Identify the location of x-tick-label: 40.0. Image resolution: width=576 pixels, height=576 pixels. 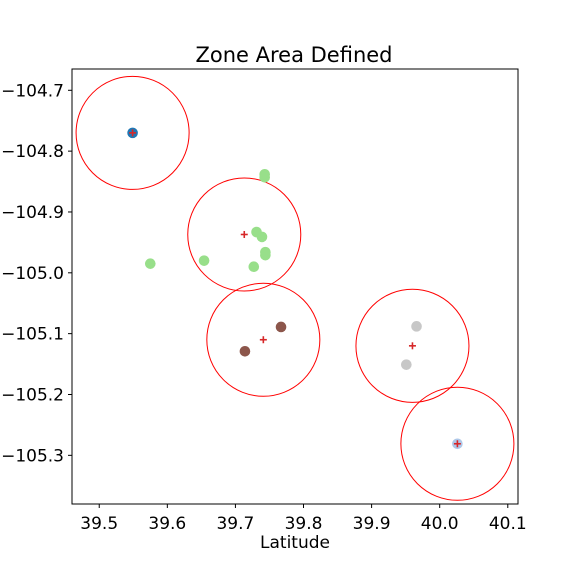
(440, 524).